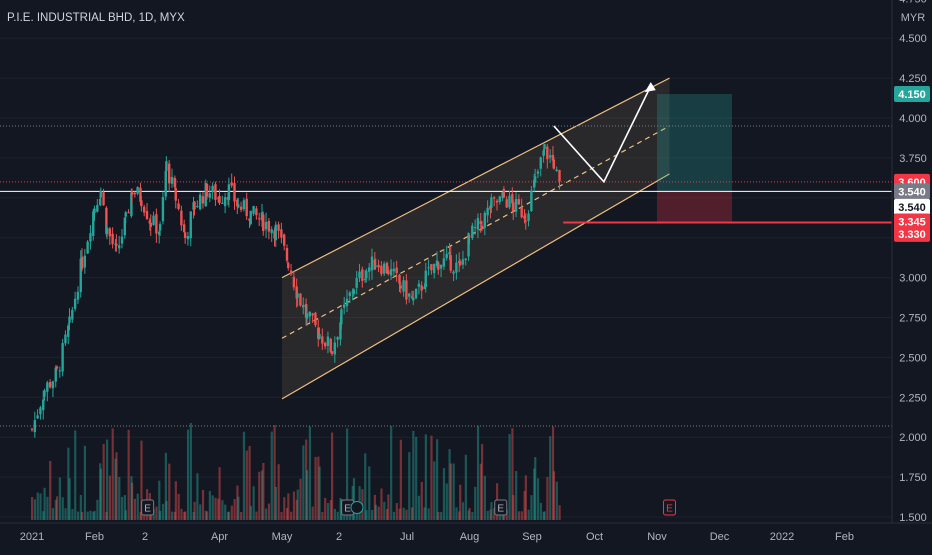  Describe the element at coordinates (913, 438) in the screenshot. I see `price-tick-label: 2.000` at that location.